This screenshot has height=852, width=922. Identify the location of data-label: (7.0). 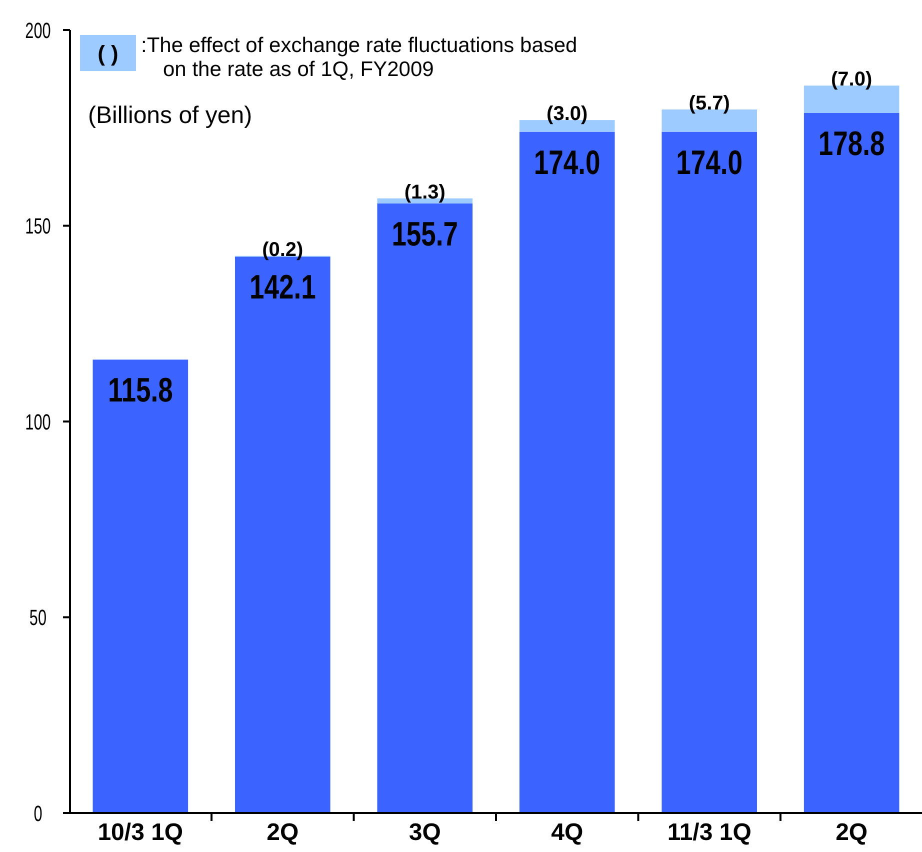
(851, 79).